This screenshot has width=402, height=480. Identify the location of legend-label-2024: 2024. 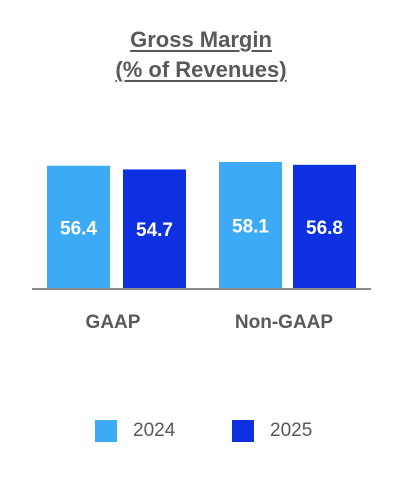
(154, 430).